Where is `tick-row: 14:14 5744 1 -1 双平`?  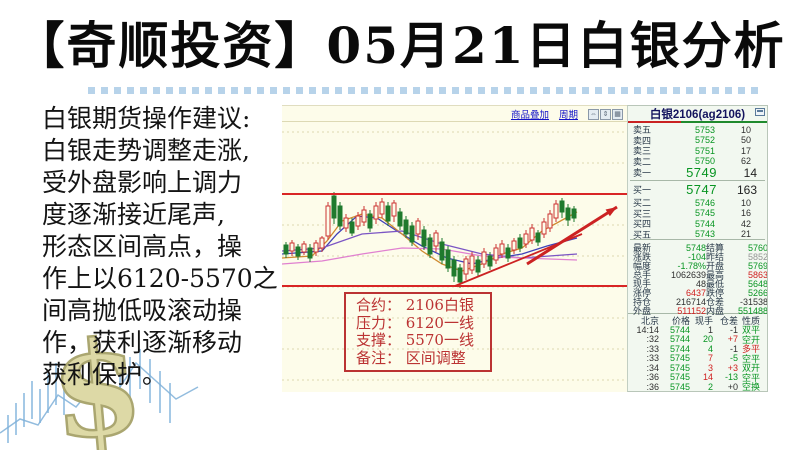
tick-row: 14:14 5744 1 -1 双平 is located at coordinates (698, 330).